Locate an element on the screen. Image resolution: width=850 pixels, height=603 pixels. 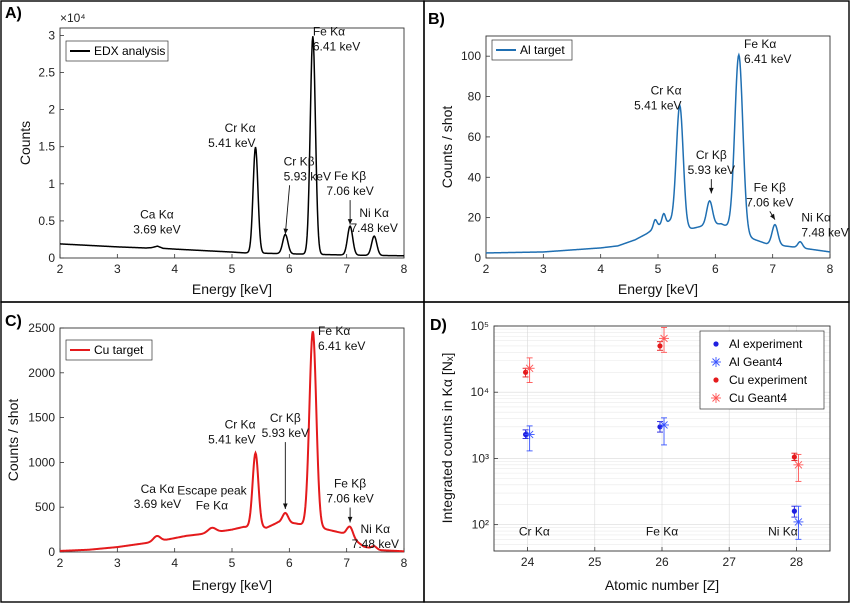
x-tick-label: 28 is located at coordinates (797, 562).